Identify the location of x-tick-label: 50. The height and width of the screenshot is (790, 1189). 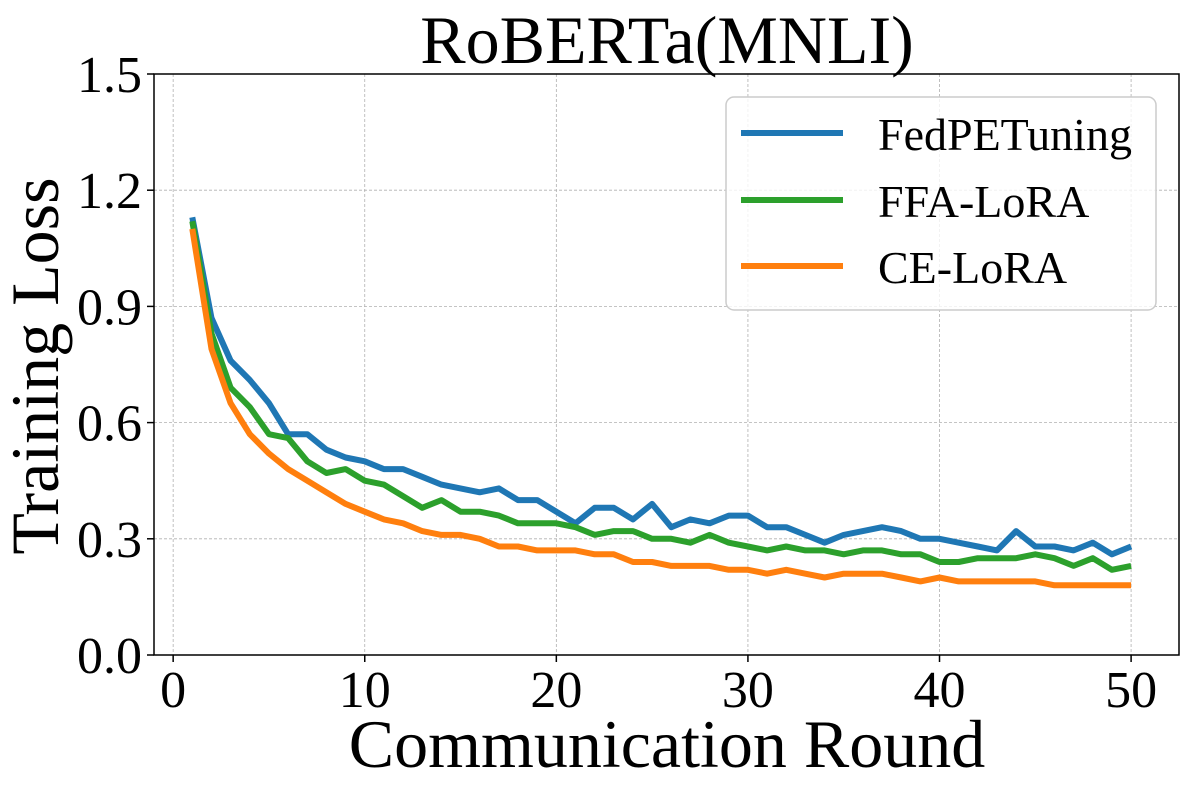
(1131, 690).